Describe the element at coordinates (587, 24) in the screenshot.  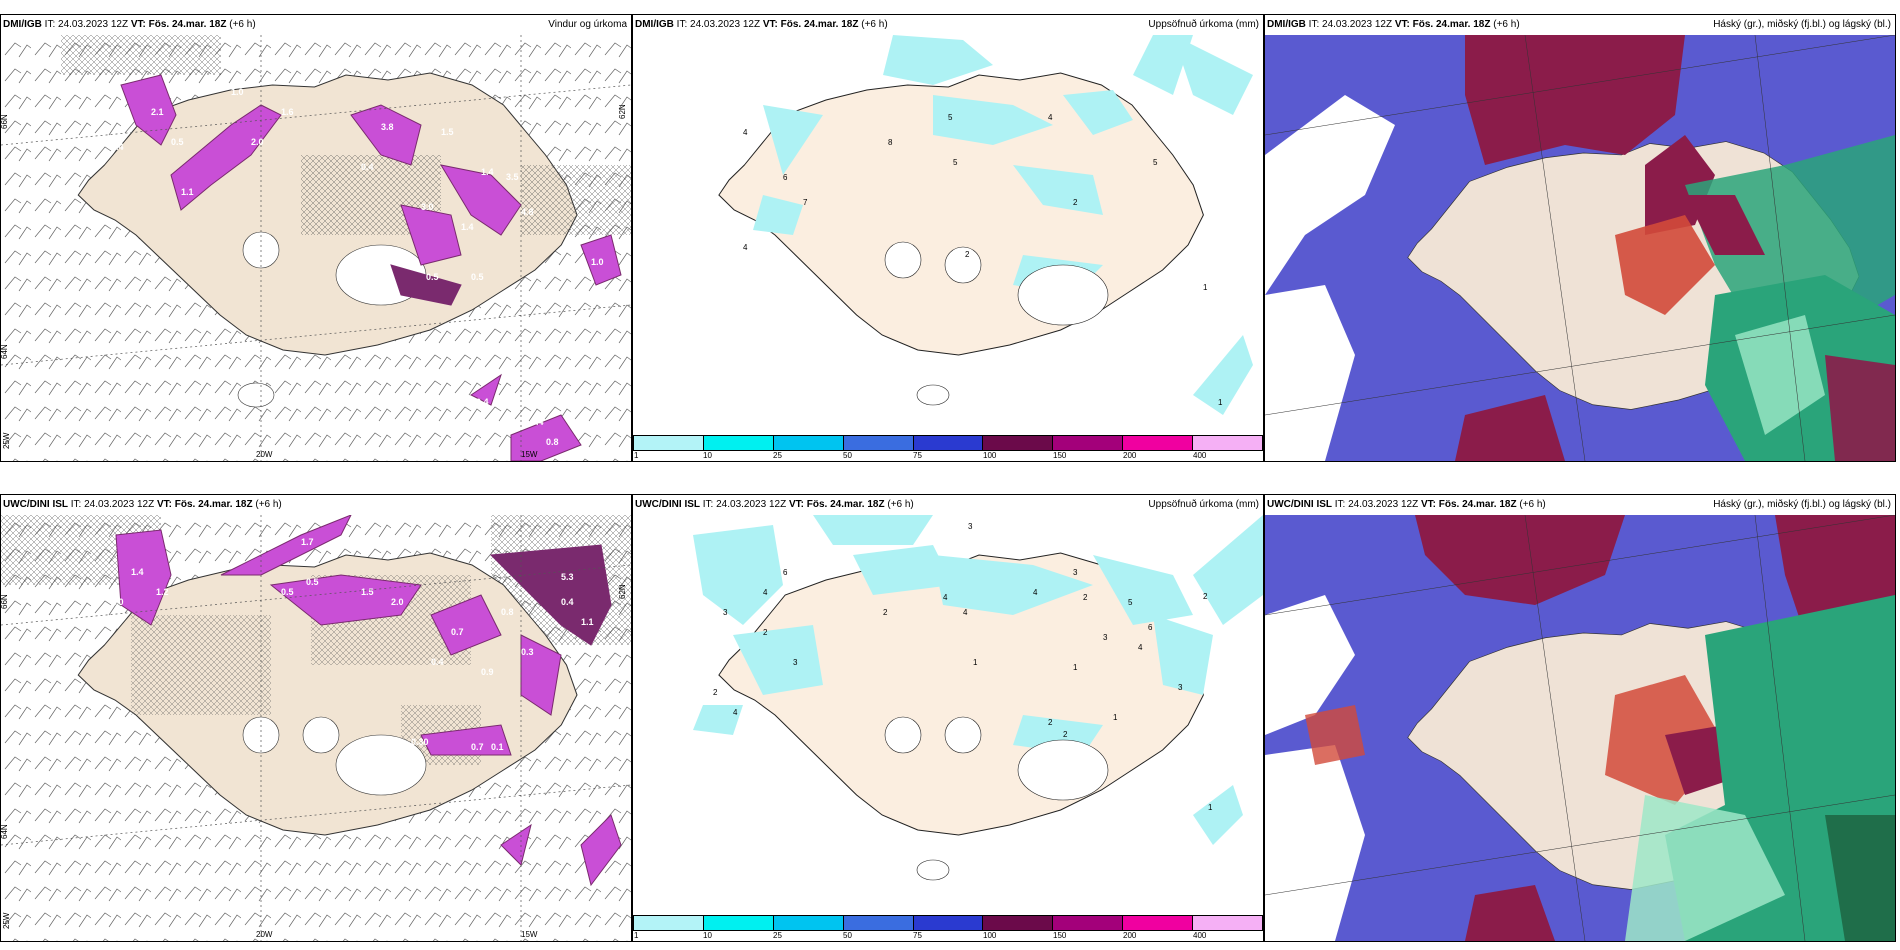
I see `panel-title: Vindur og úrkoma` at that location.